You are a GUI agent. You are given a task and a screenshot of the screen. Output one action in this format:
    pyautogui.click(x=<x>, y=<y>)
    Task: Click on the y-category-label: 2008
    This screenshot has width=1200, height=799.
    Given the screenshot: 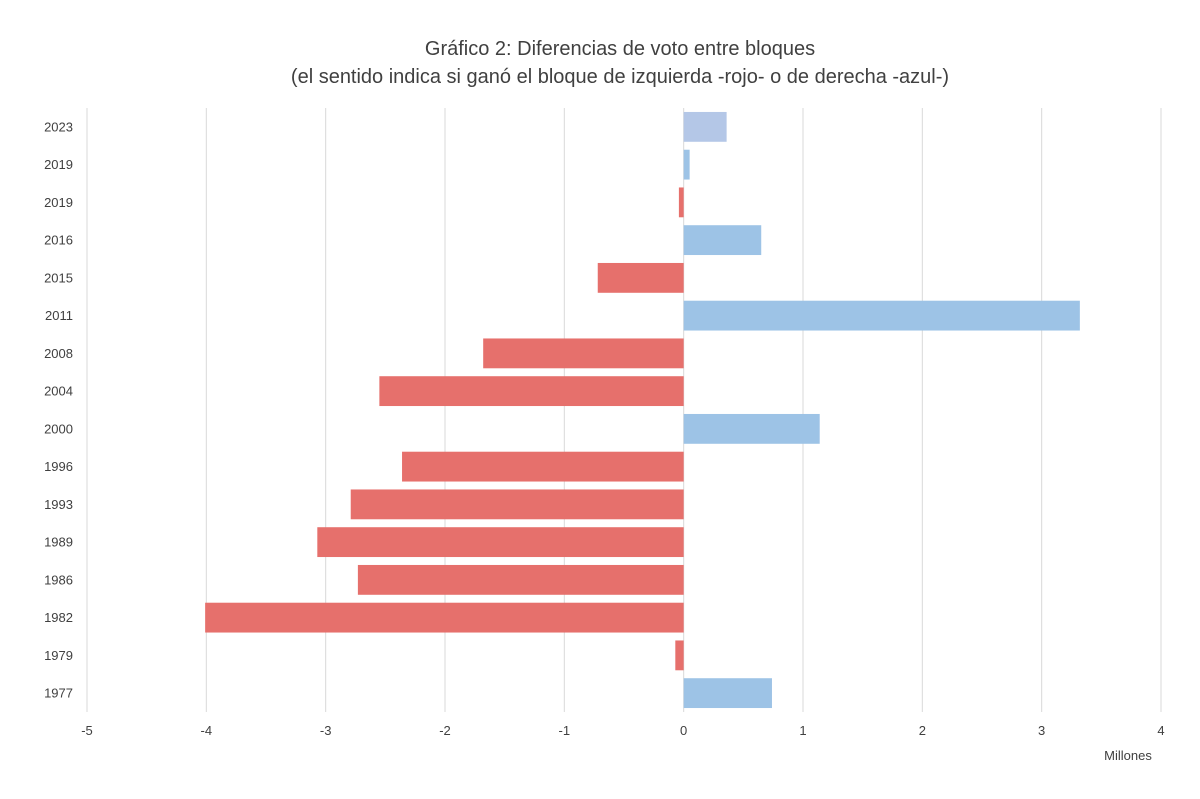 What is the action you would take?
    pyautogui.click(x=58, y=353)
    